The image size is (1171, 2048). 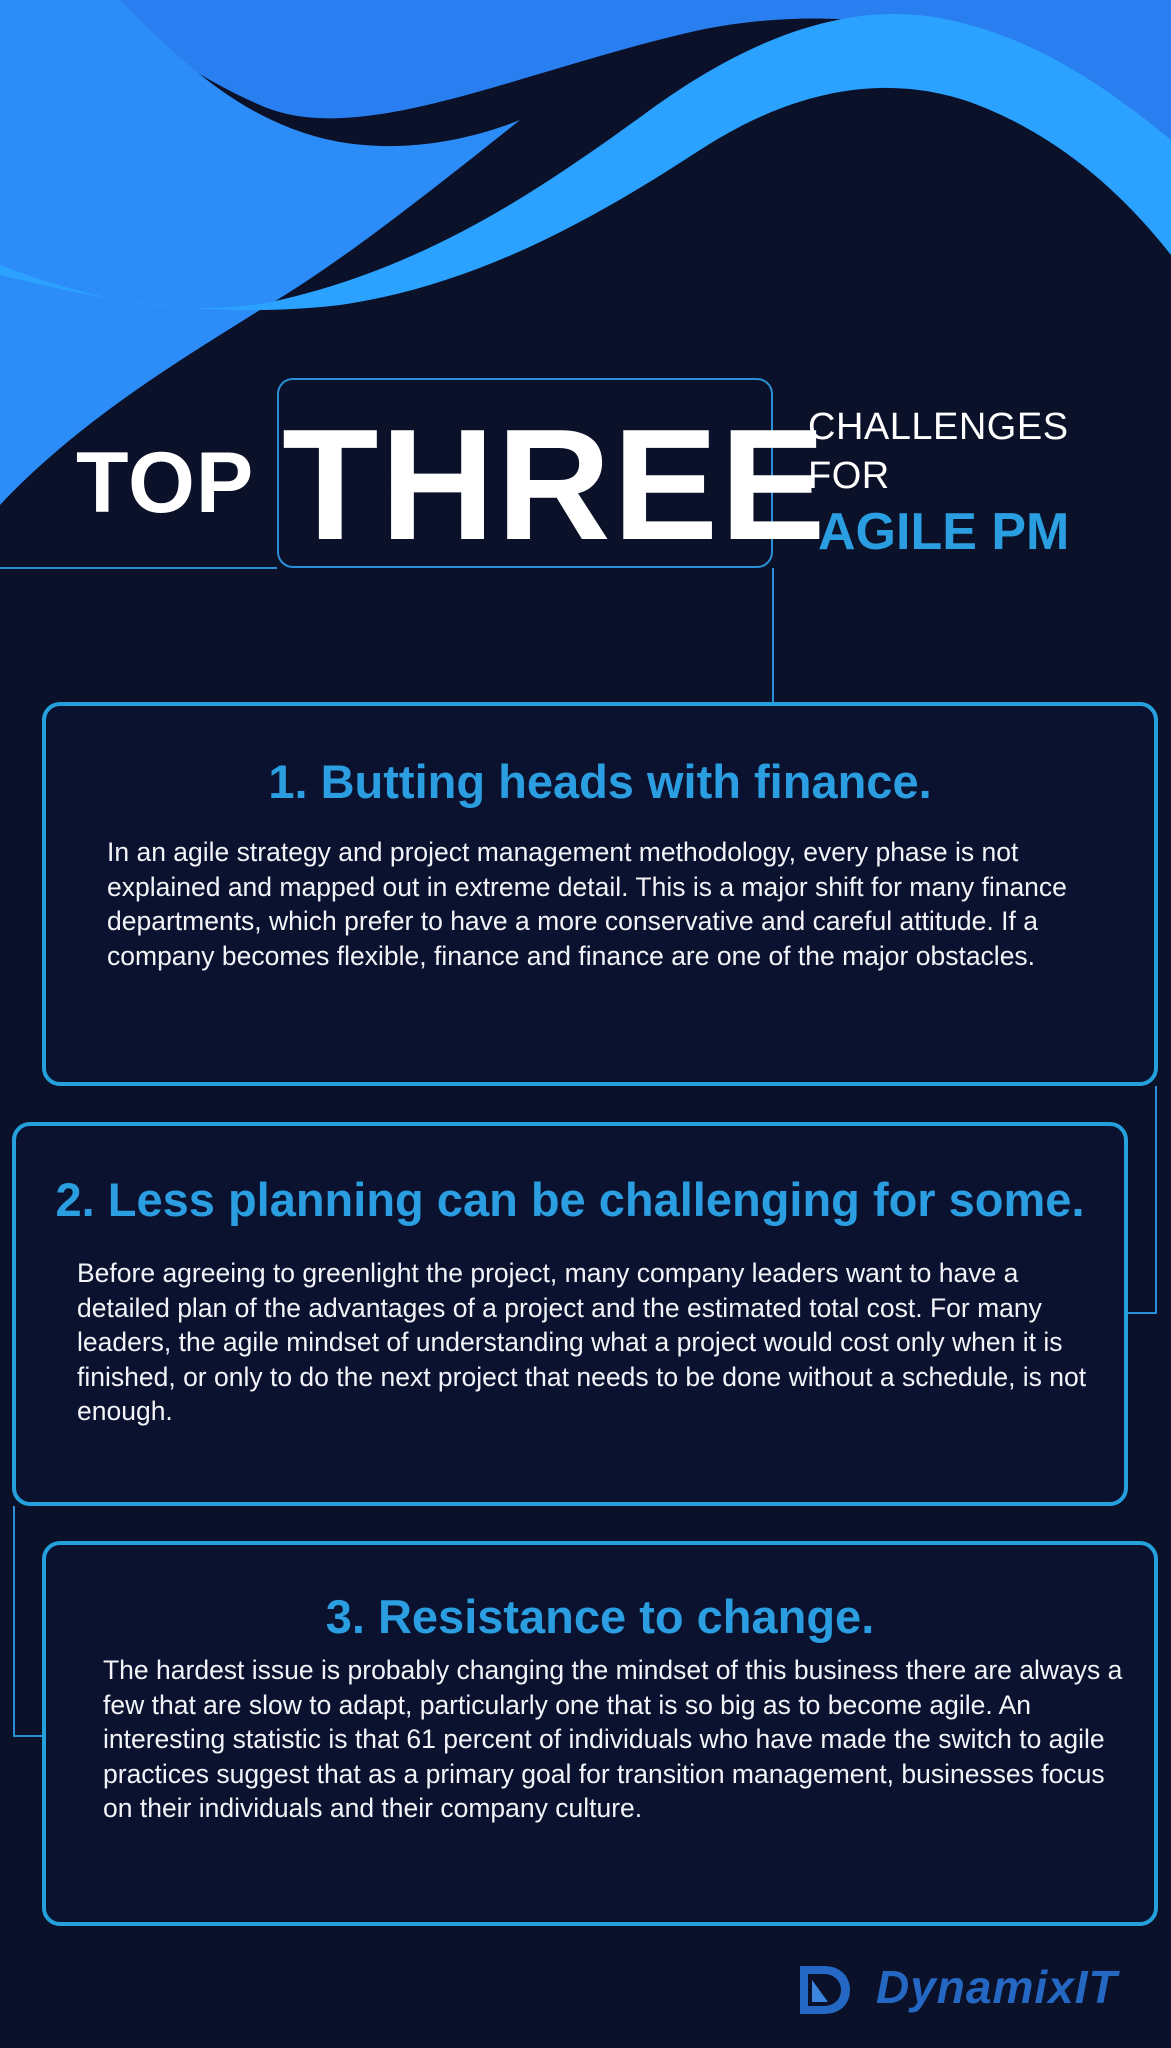 What do you see at coordinates (585, 162) in the screenshot?
I see `wave-front` at bounding box center [585, 162].